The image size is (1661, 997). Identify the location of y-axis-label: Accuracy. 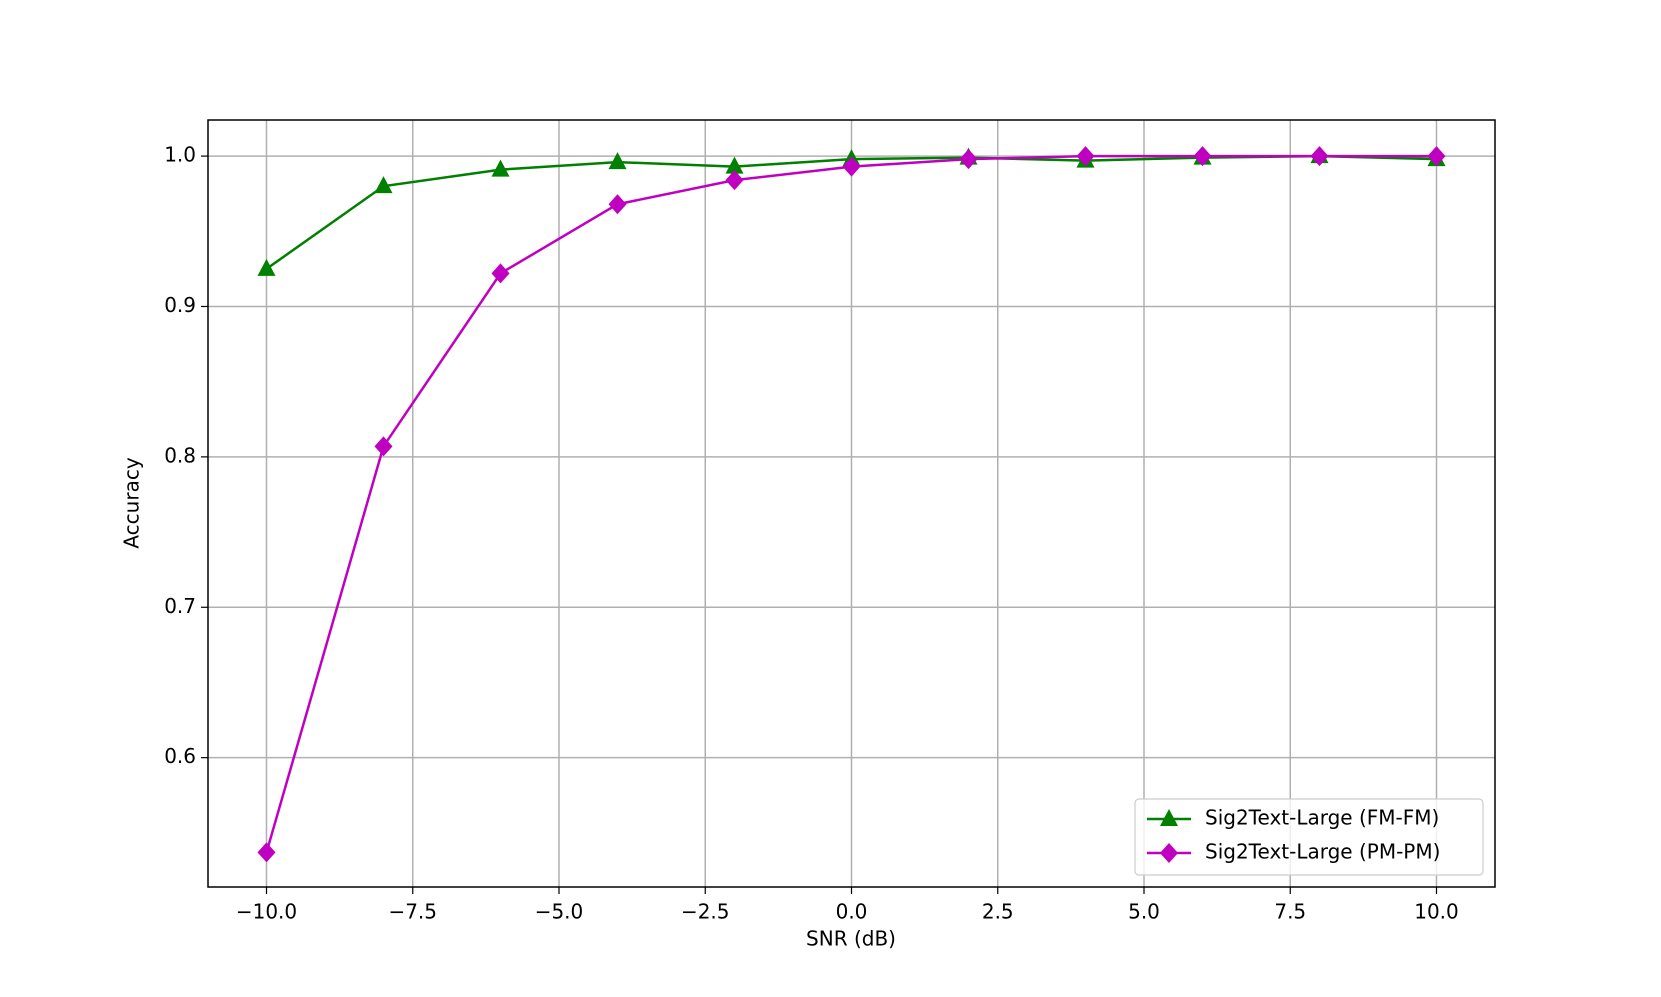
(132, 502).